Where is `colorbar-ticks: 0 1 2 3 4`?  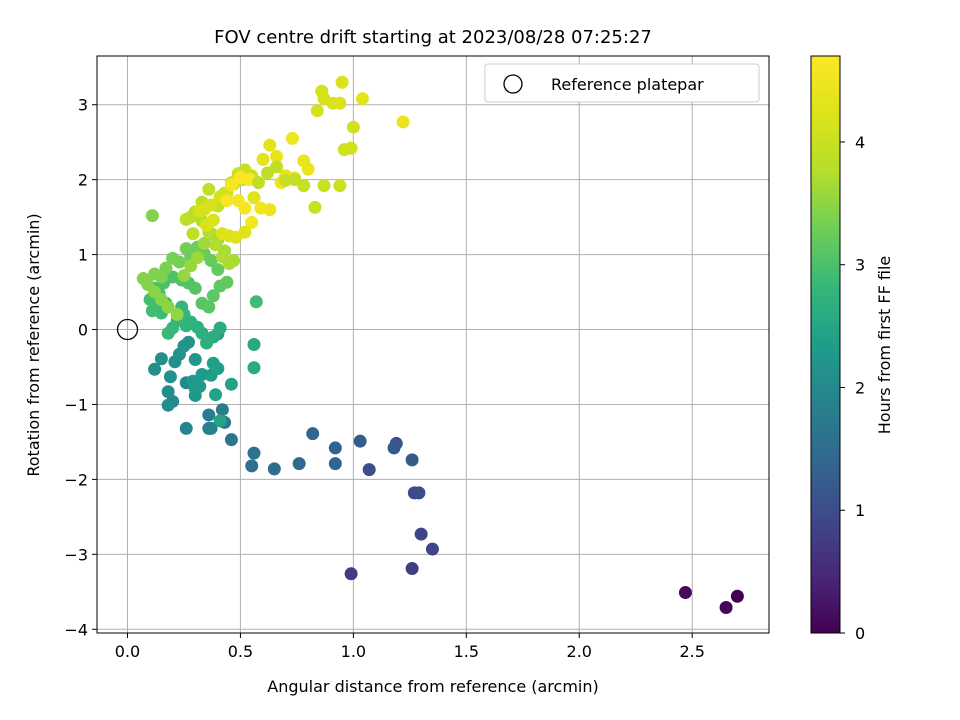 colorbar-ticks: 0 1 2 3 4 is located at coordinates (852, 388).